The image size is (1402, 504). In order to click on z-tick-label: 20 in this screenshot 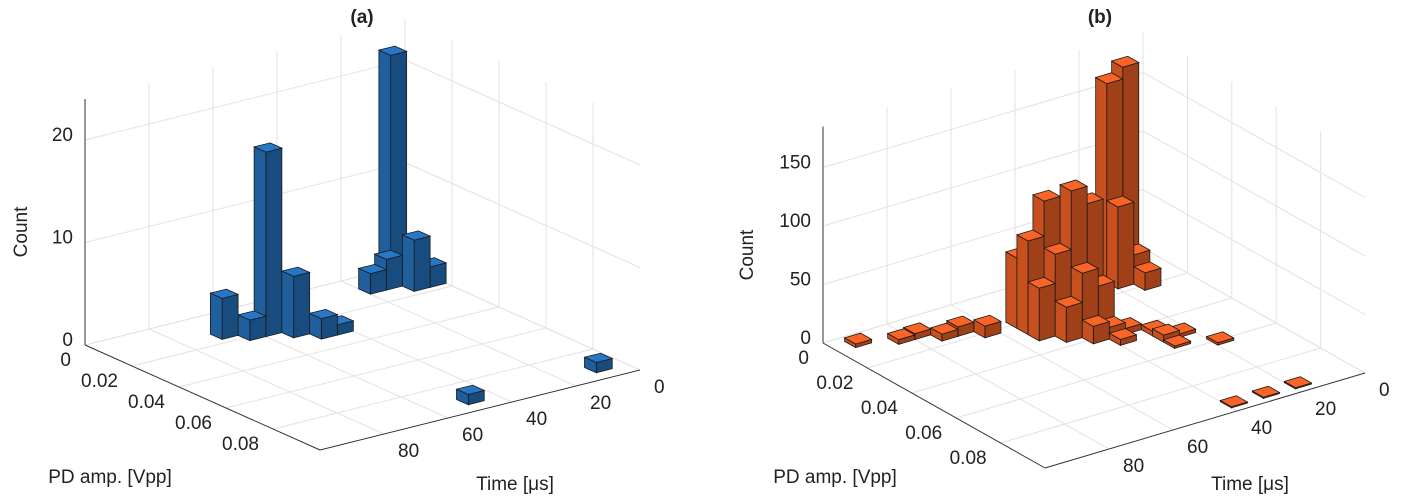, I will do `click(62, 135)`.